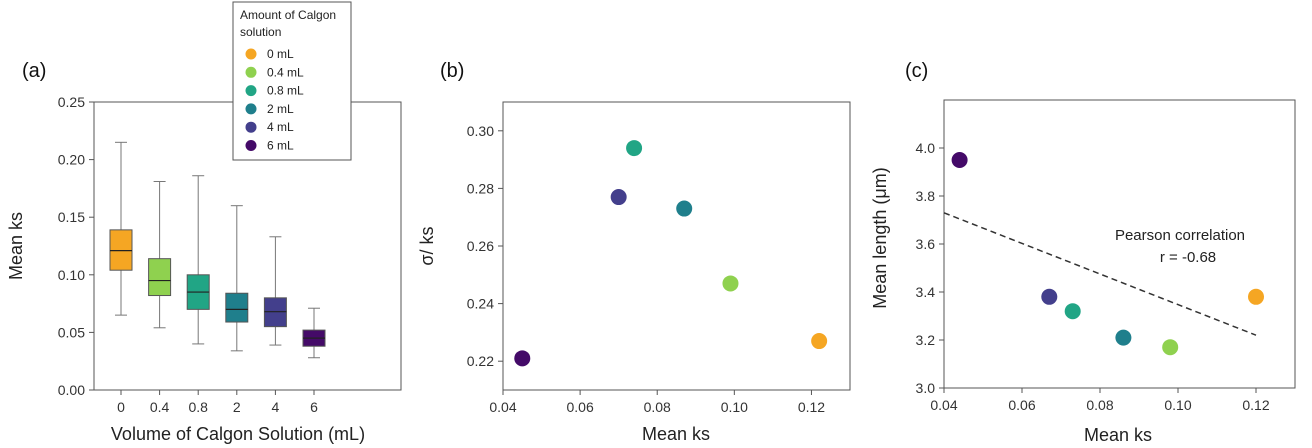 This screenshot has height=448, width=1312. I want to click on panel-a-ytick-label: 0.05, so click(71, 332).